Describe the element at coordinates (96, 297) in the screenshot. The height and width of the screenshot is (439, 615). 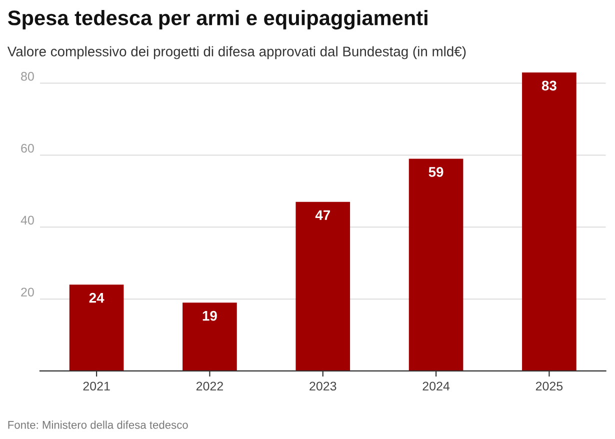
I see `data-label: 24` at that location.